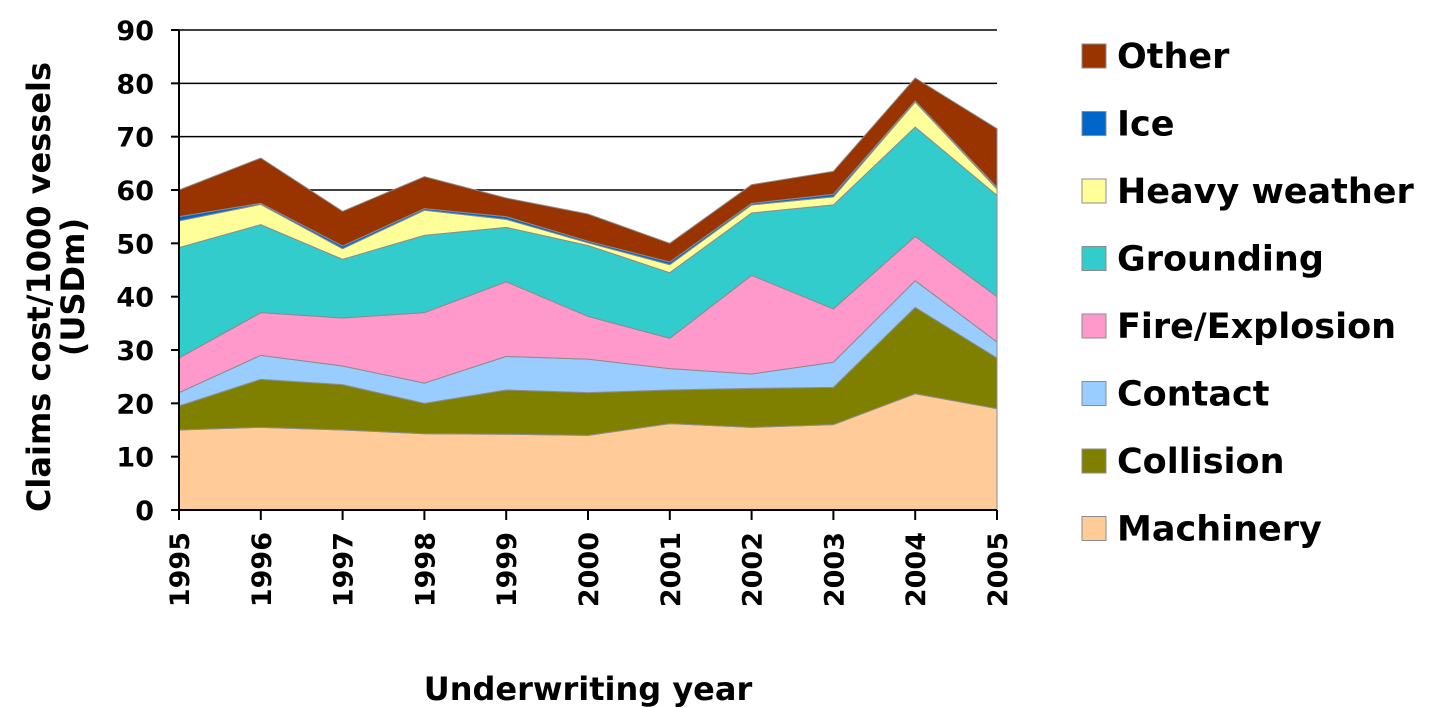  What do you see at coordinates (1094, 393) in the screenshot?
I see `legend-swatch-contact` at bounding box center [1094, 393].